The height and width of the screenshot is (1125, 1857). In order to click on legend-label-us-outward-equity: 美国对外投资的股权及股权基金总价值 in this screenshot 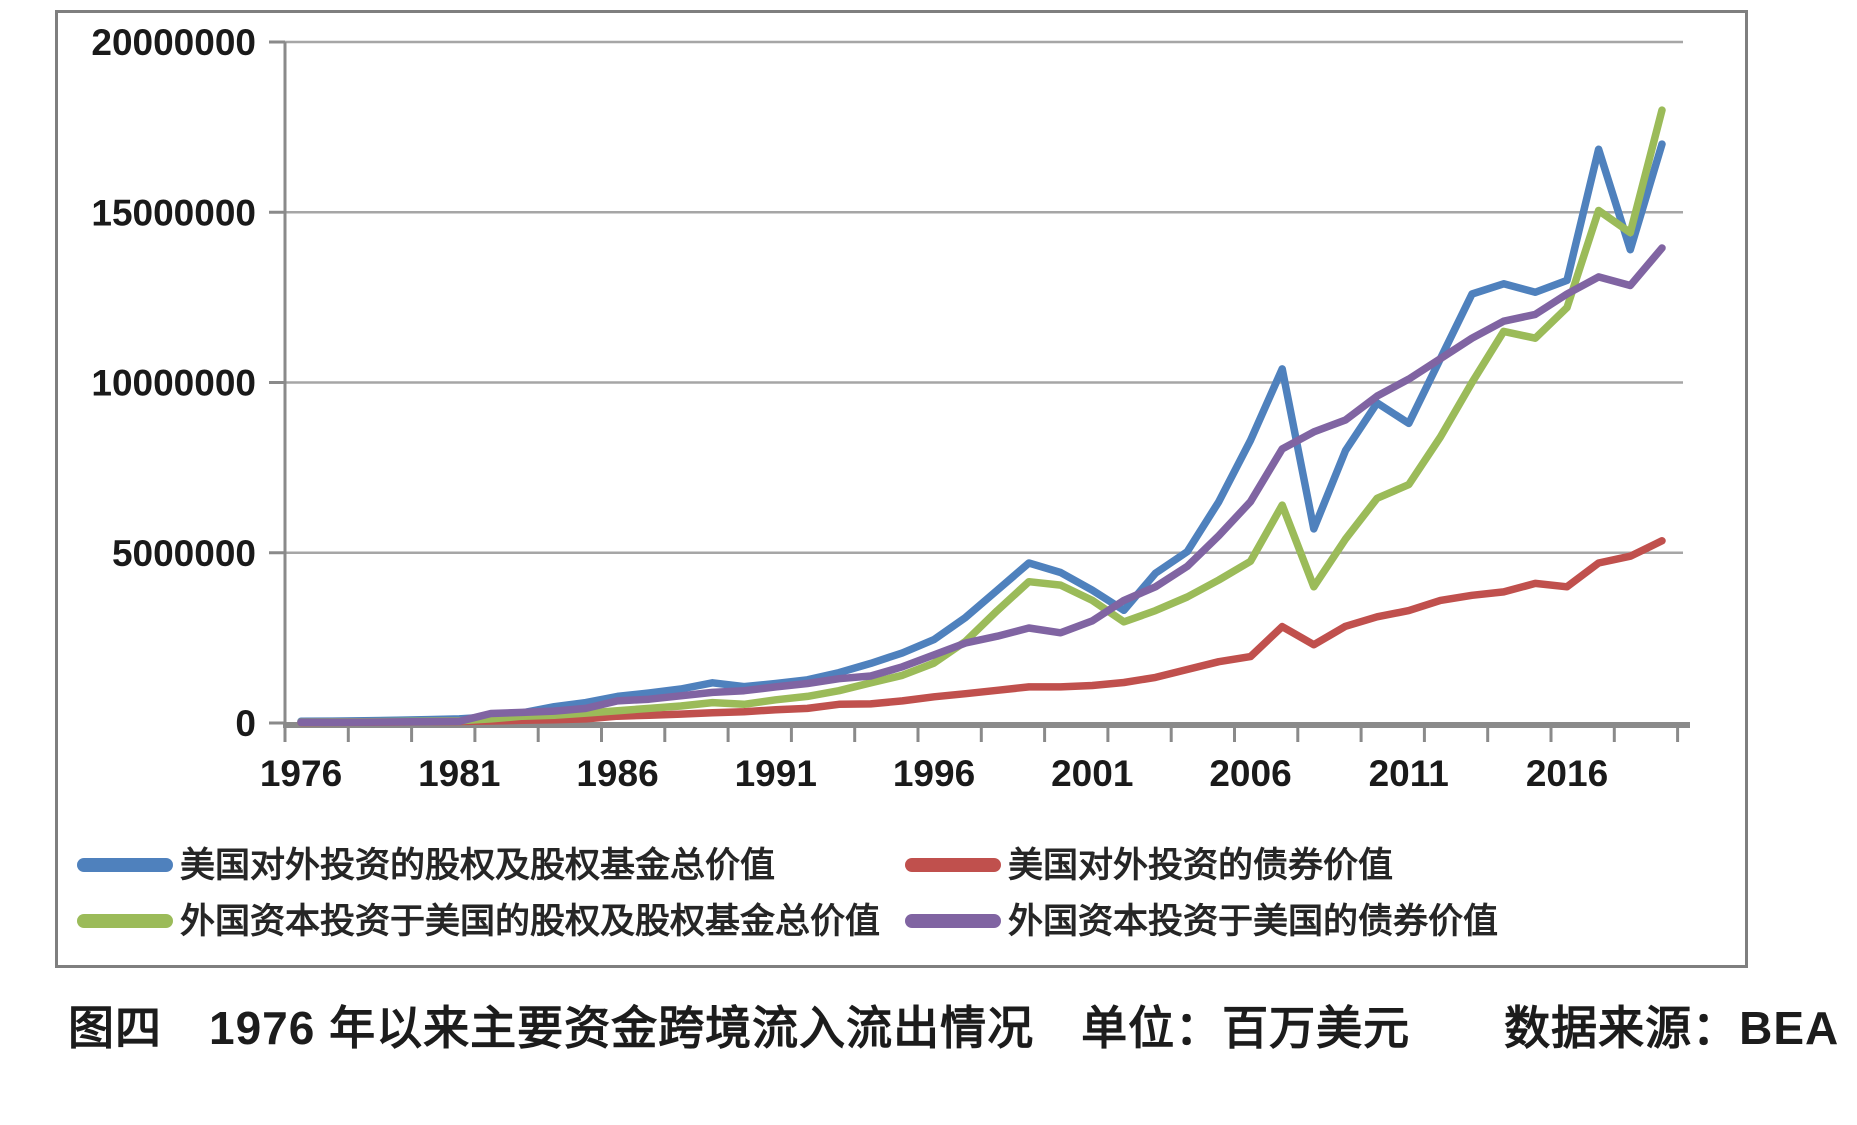, I will do `click(478, 865)`.